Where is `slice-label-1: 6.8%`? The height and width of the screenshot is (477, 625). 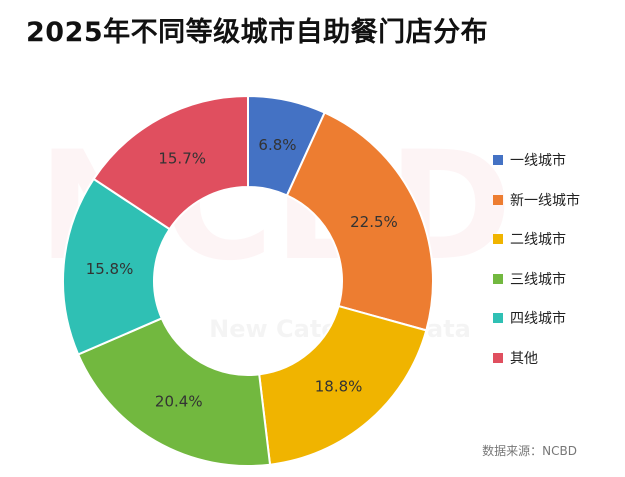 slice-label-1: 6.8% is located at coordinates (277, 145).